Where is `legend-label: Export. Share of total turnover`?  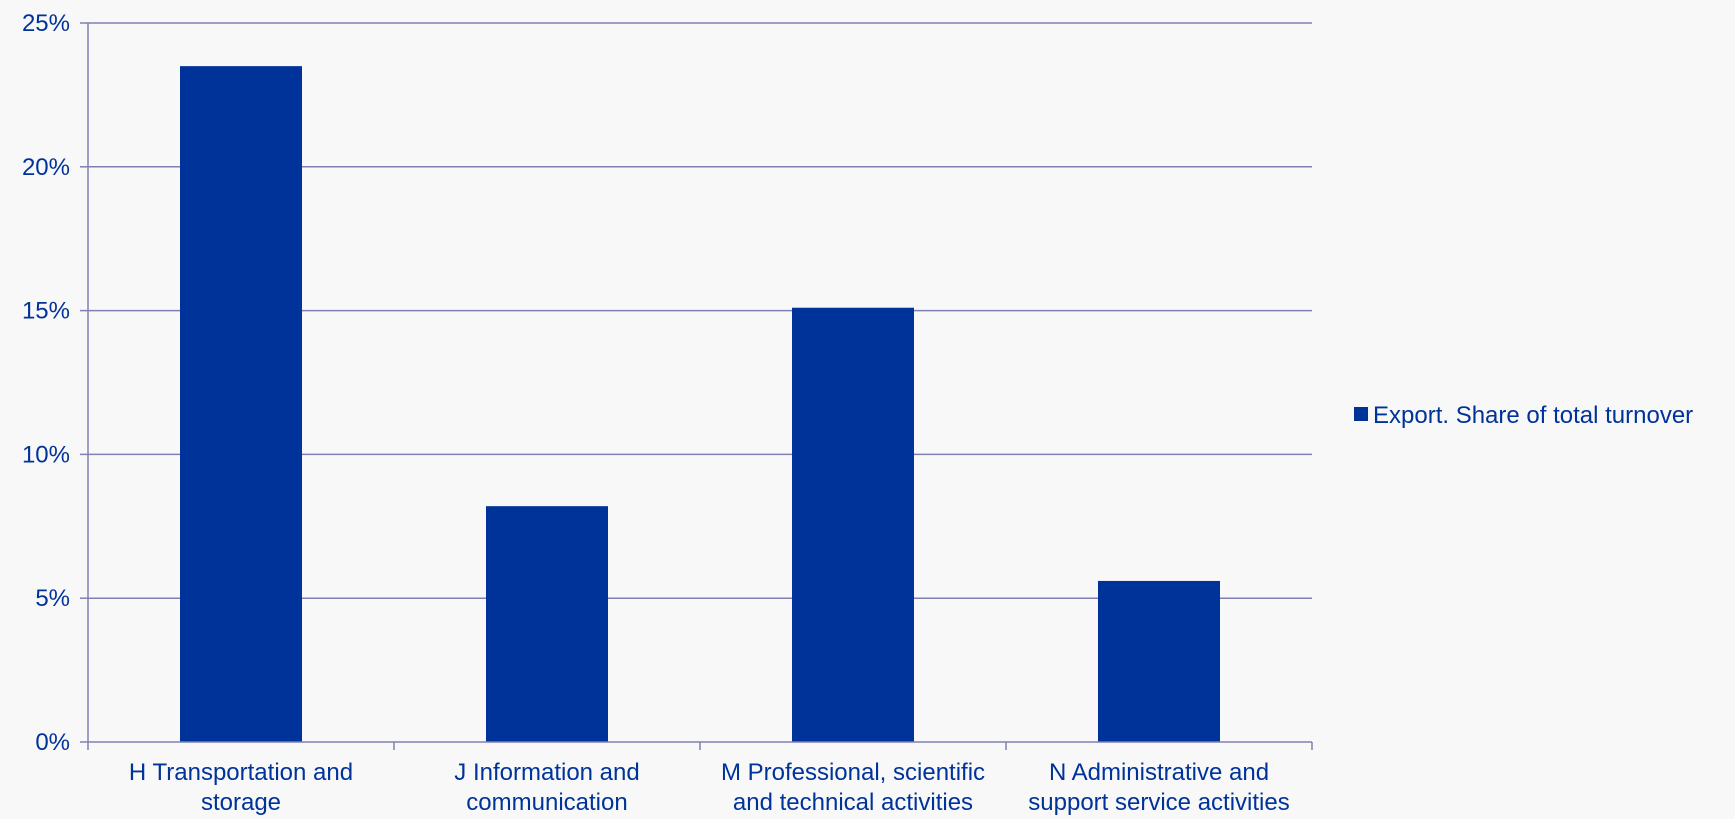
legend-label: Export. Share of total turnover is located at coordinates (1533, 415).